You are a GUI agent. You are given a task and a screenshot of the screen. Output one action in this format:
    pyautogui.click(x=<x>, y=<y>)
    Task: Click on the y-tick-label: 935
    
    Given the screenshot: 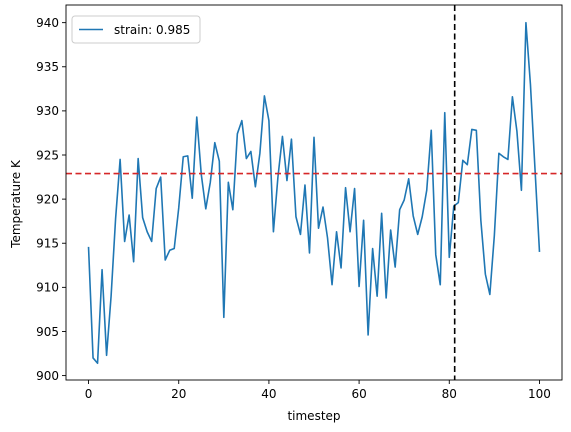 What is the action you would take?
    pyautogui.click(x=47, y=67)
    